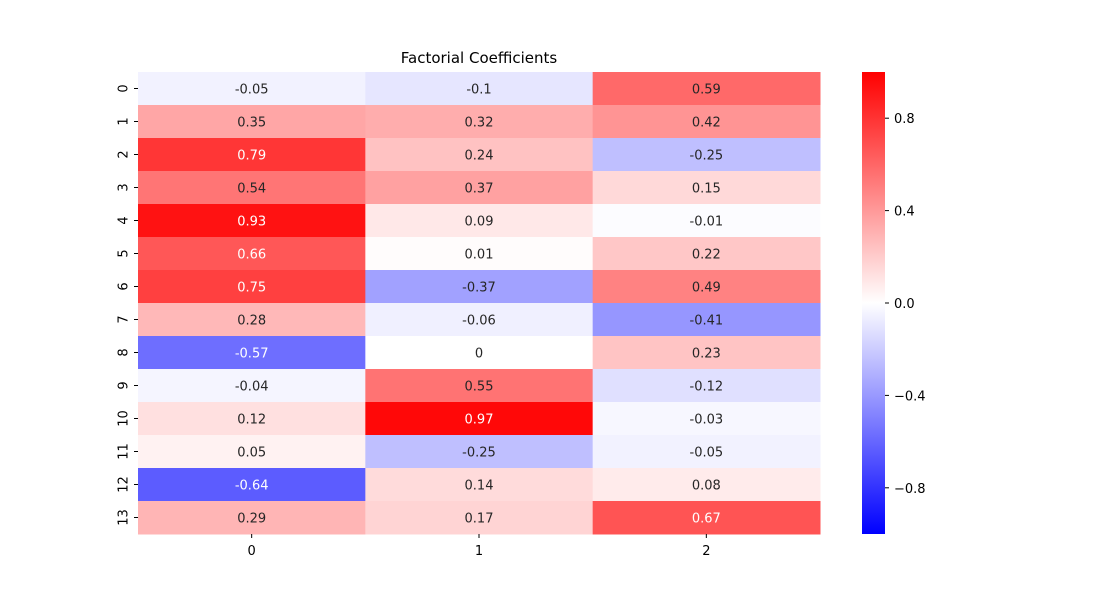 The image size is (1100, 600). I want to click on cell-value-label: 0.09, so click(479, 222).